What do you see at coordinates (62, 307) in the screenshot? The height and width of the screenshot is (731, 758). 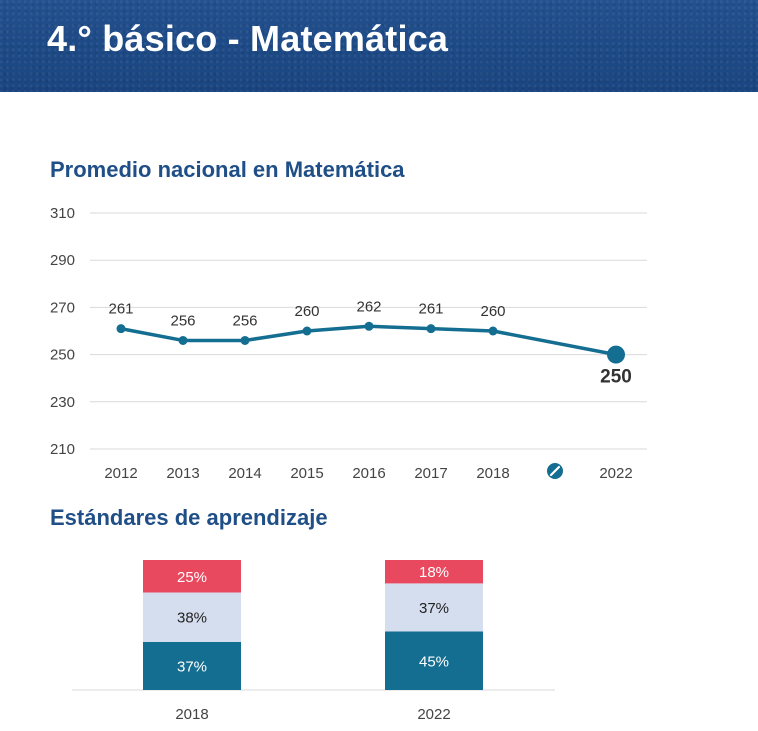 I see `y-tick-label: 270` at bounding box center [62, 307].